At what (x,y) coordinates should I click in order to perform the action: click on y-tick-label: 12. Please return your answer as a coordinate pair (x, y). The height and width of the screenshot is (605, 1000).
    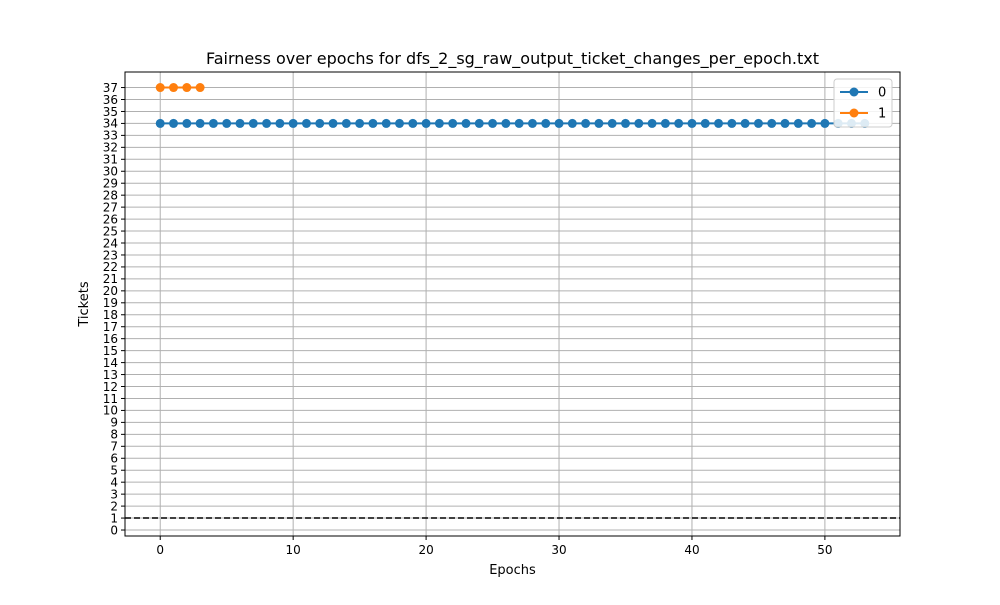
    Looking at the image, I should click on (110, 387).